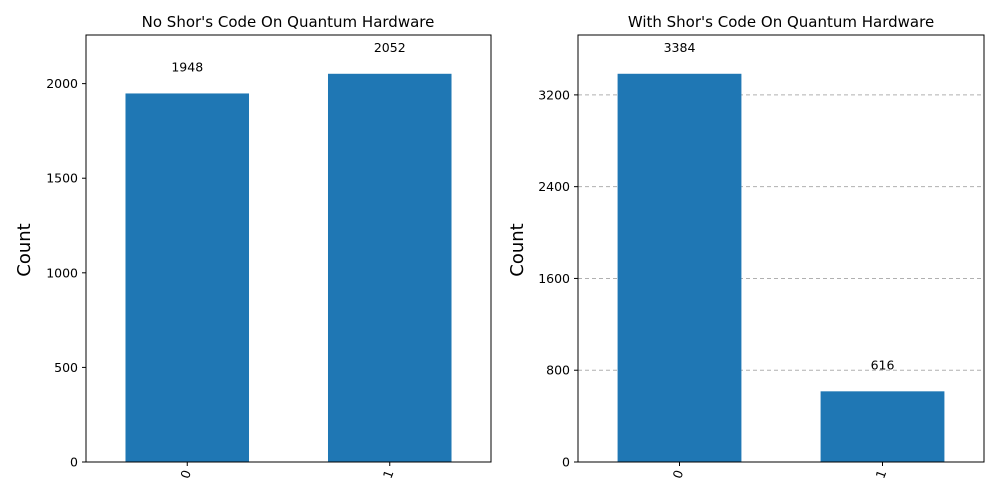 Image resolution: width=1000 pixels, height=500 pixels. What do you see at coordinates (62, 272) in the screenshot?
I see `y-tick-label: 1000` at bounding box center [62, 272].